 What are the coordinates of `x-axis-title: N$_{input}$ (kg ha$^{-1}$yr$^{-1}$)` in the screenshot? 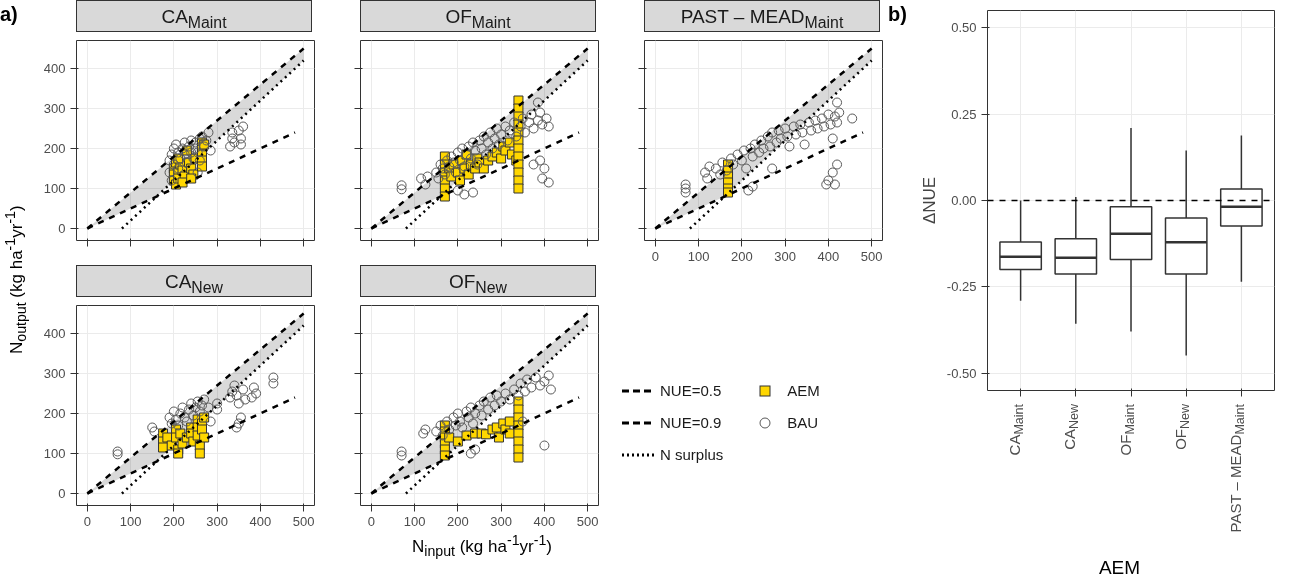 It's located at (482, 546).